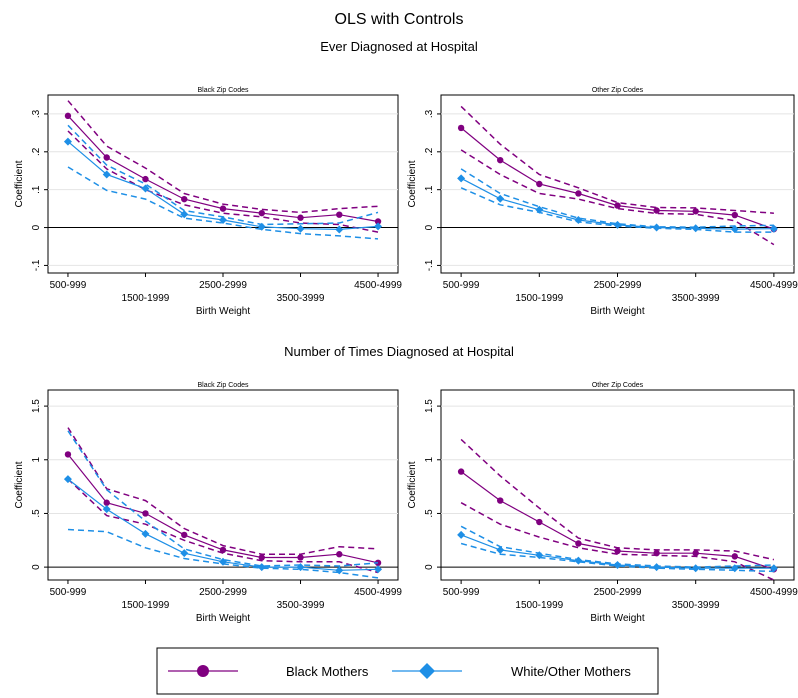 The height and width of the screenshot is (698, 798). Describe the element at coordinates (429, 513) in the screenshot. I see `y-tick-label: .5` at that location.